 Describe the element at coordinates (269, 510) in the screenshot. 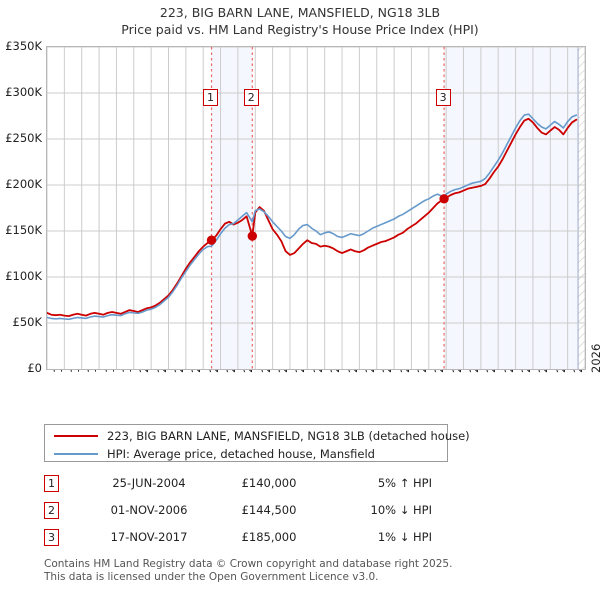

I see `transaction-price-2: £144,500` at that location.